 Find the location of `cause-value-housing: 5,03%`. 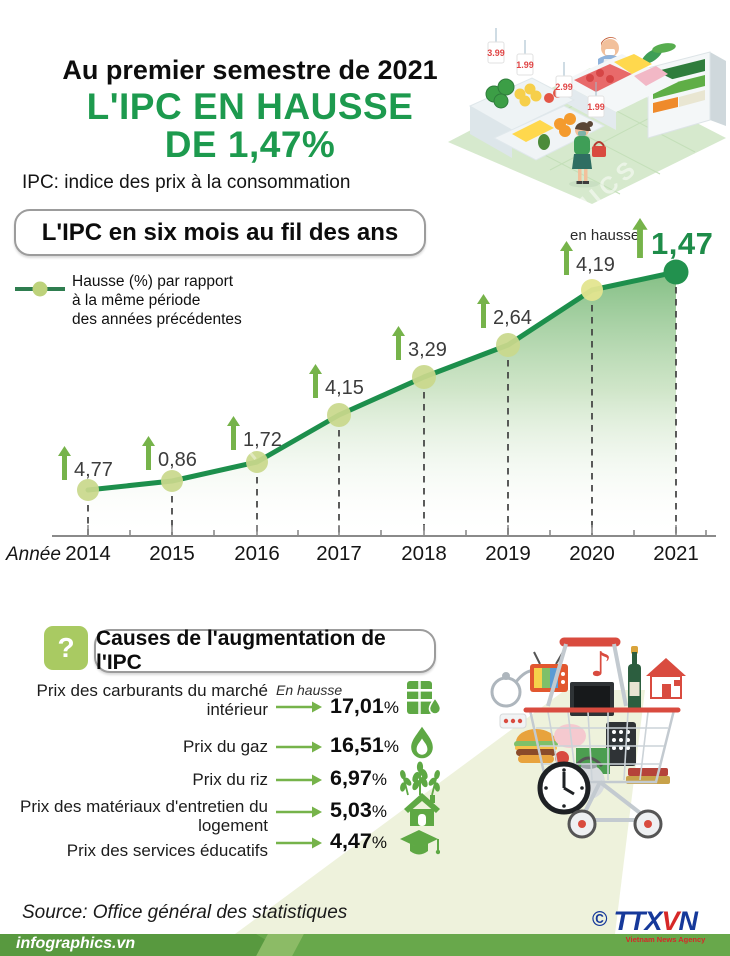

cause-value-housing: 5,03% is located at coordinates (358, 810).